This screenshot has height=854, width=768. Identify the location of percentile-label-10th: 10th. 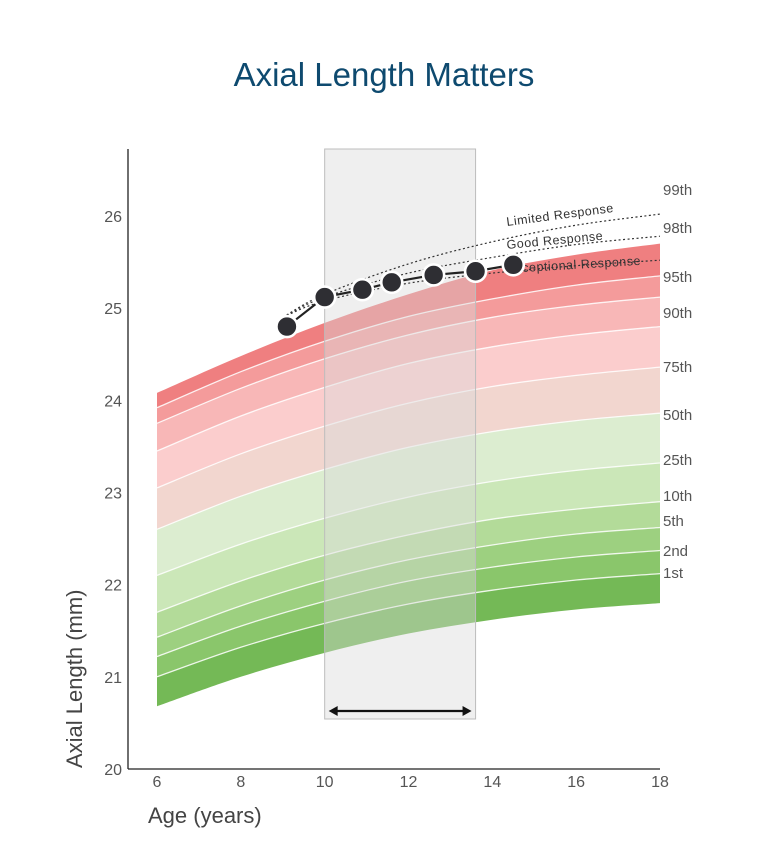
(677, 496).